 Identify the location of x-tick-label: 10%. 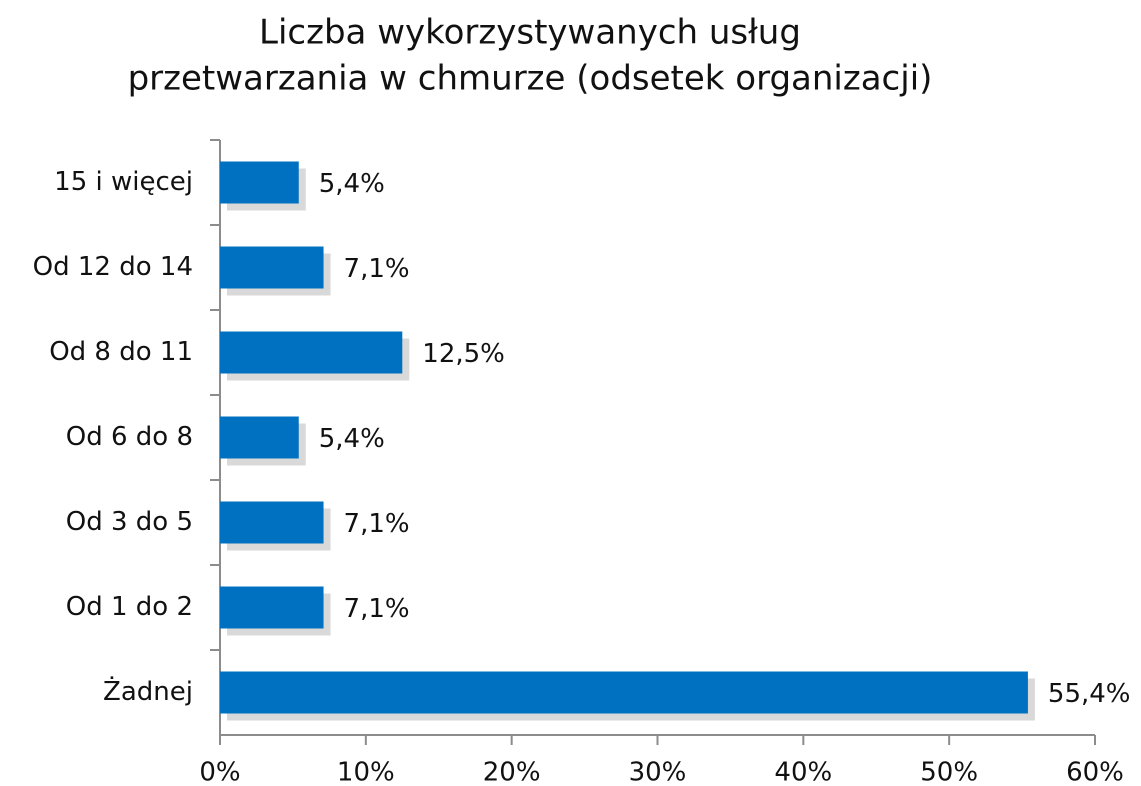
(366, 770).